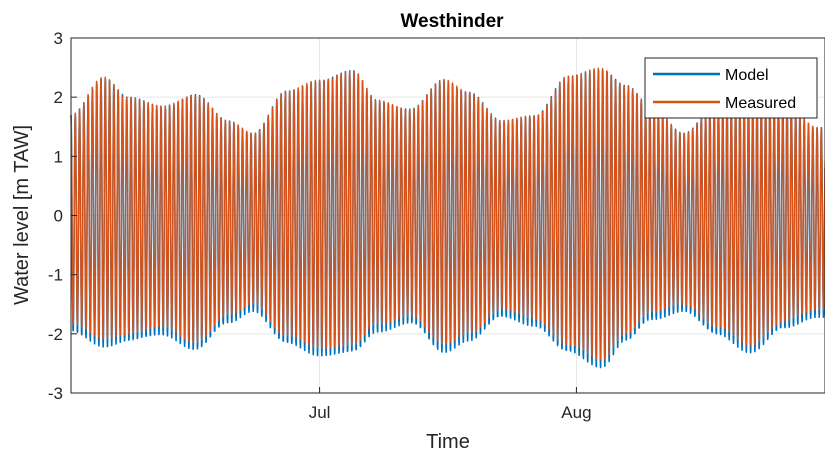 The width and height of the screenshot is (825, 455). What do you see at coordinates (448, 442) in the screenshot?
I see `x-axis-label: Time` at bounding box center [448, 442].